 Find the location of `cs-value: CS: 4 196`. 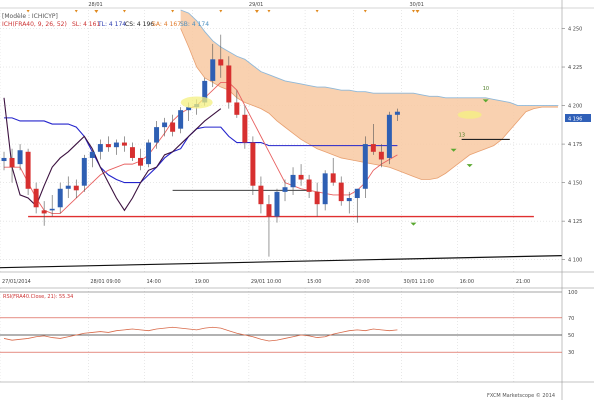

cs-value: CS: 4 196 is located at coordinates (139, 24).